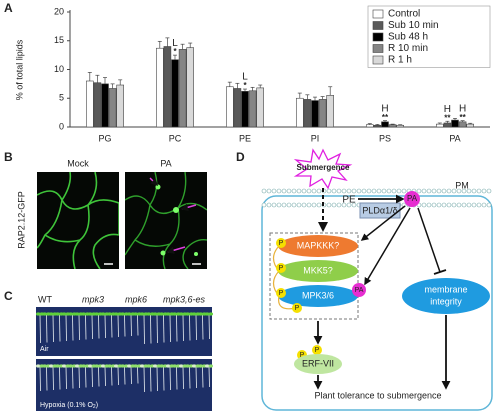  What do you see at coordinates (66, 405) in the screenshot?
I see `label-part: Hypoxia (0.1% O` at bounding box center [66, 405].